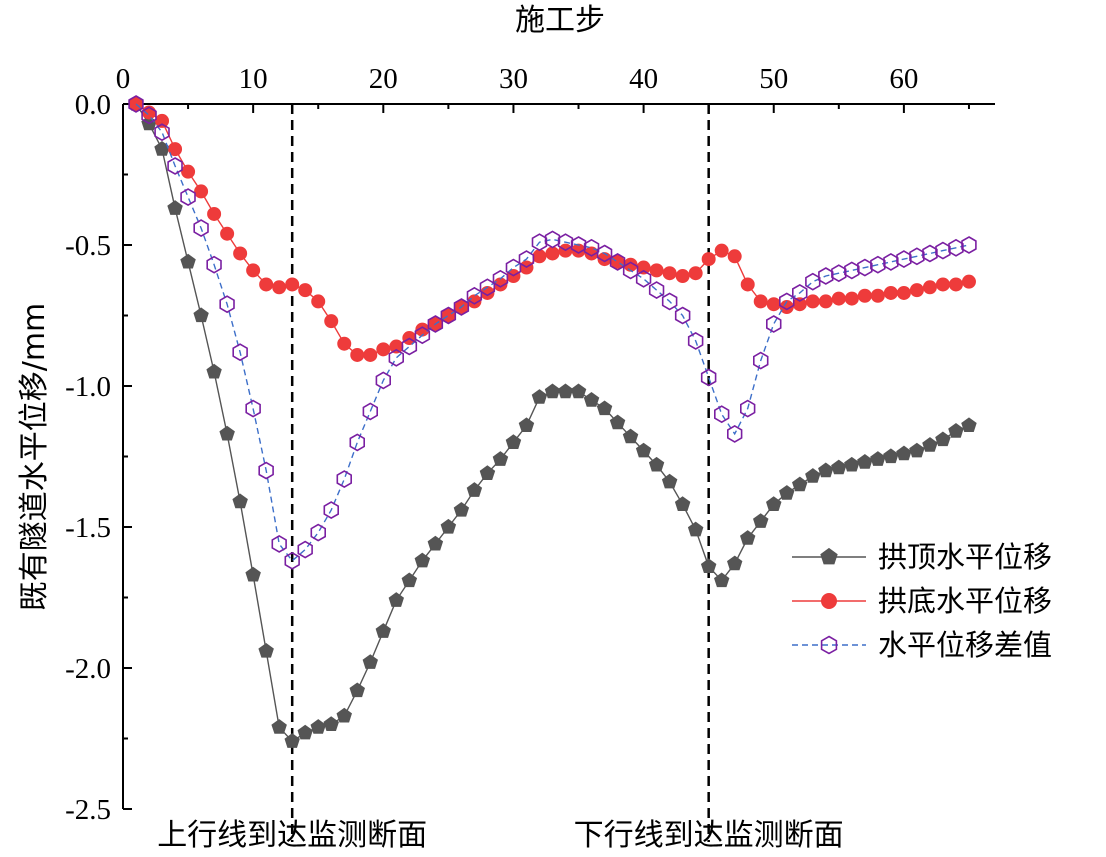 The image size is (1106, 857). What do you see at coordinates (88, 810) in the screenshot?
I see `y-tick-label: -2.5` at bounding box center [88, 810].